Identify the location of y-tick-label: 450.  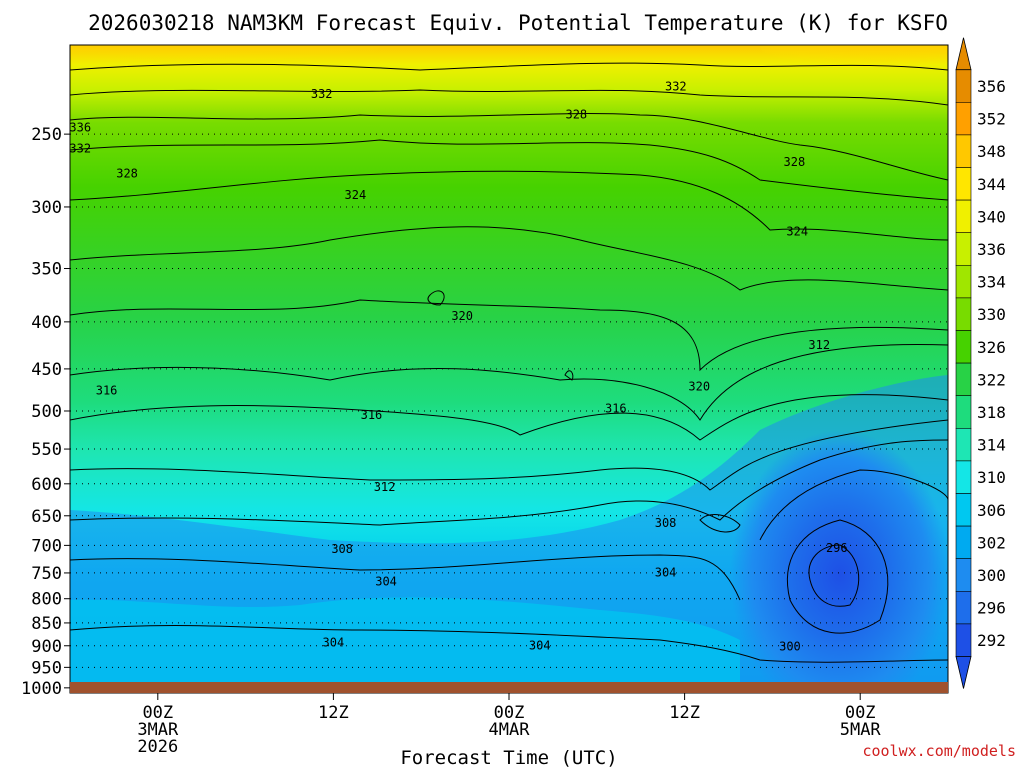
(46, 370).